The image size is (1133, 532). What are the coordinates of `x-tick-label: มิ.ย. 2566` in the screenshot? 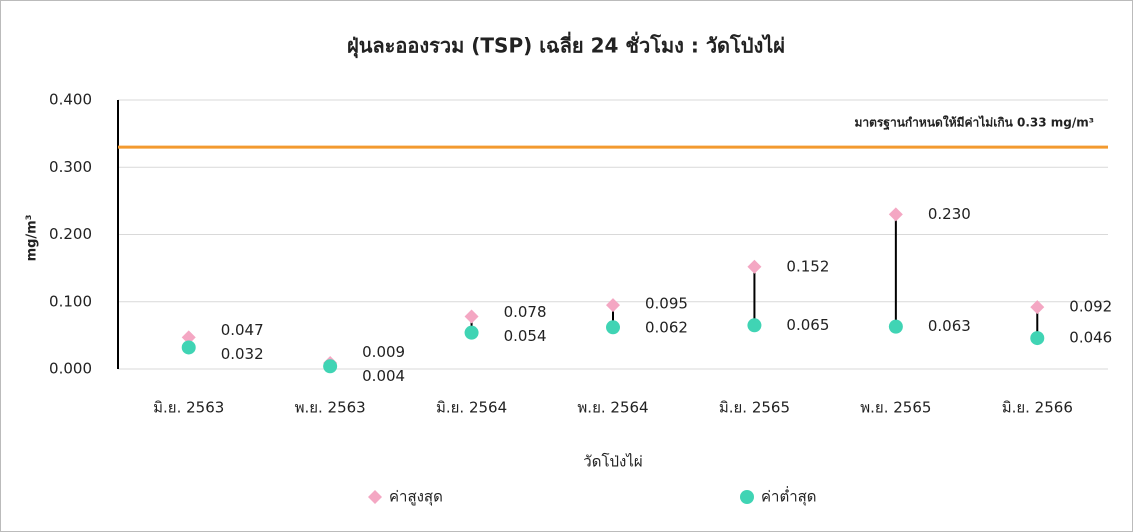 It's located at (1037, 408).